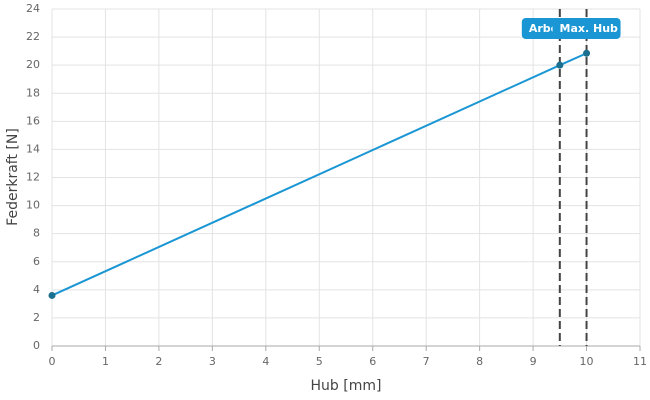 The image size is (650, 400). What do you see at coordinates (346, 386) in the screenshot?
I see `x-axis-title: Hub [mm]` at bounding box center [346, 386].